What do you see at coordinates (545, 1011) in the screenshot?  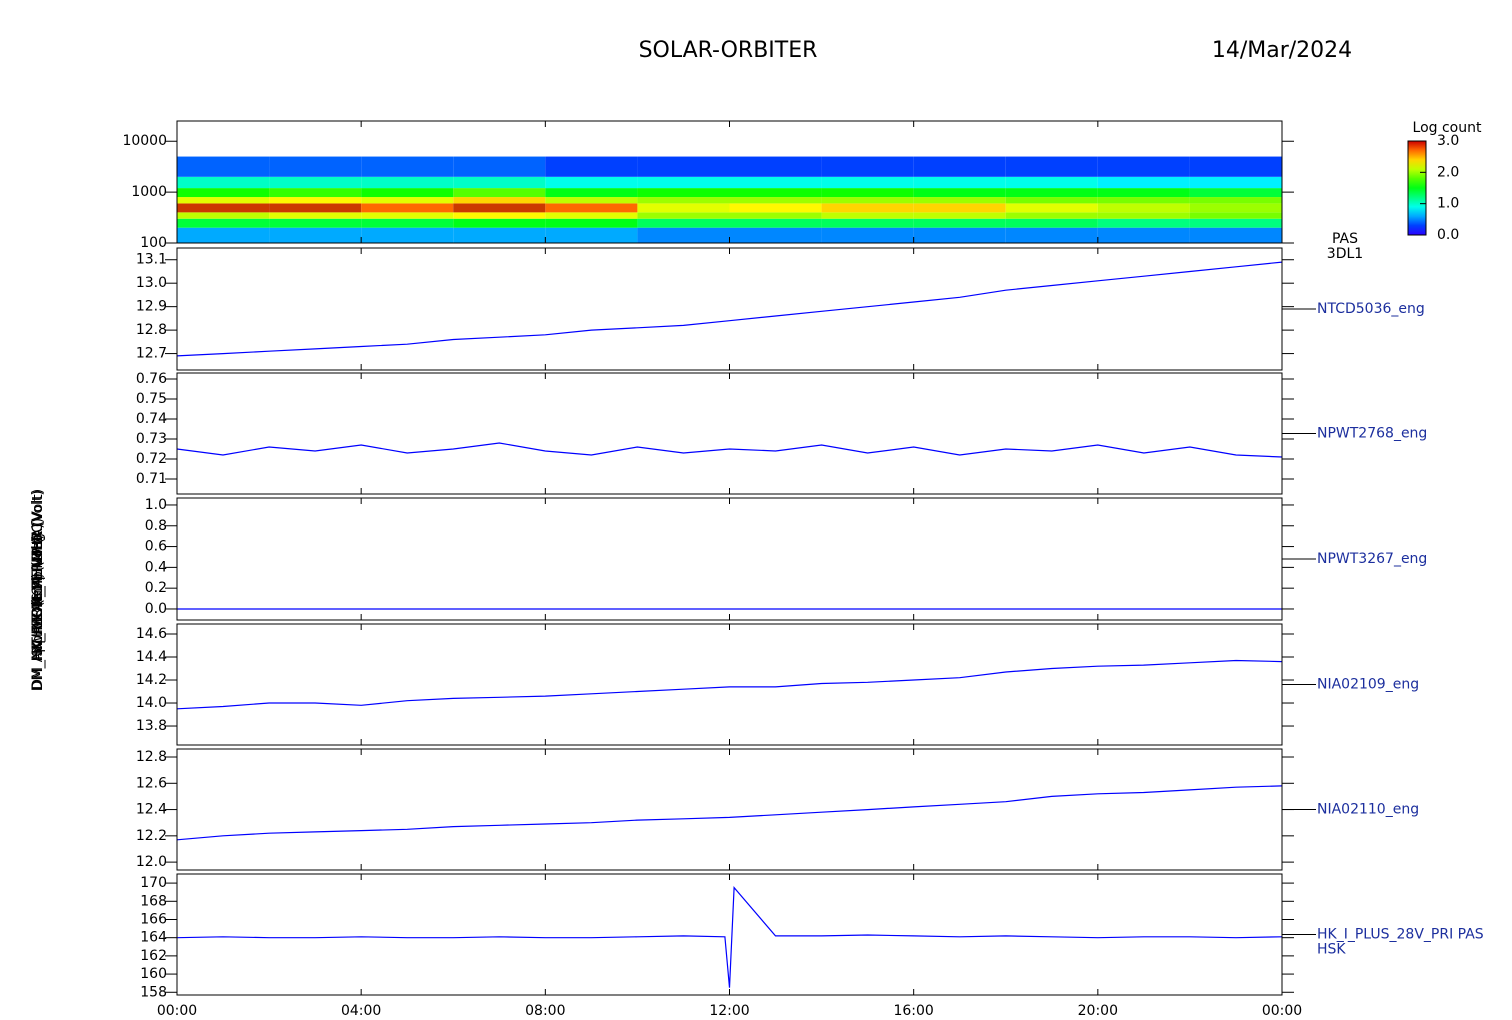 I see `x-tick-label: 08:00` at bounding box center [545, 1011].